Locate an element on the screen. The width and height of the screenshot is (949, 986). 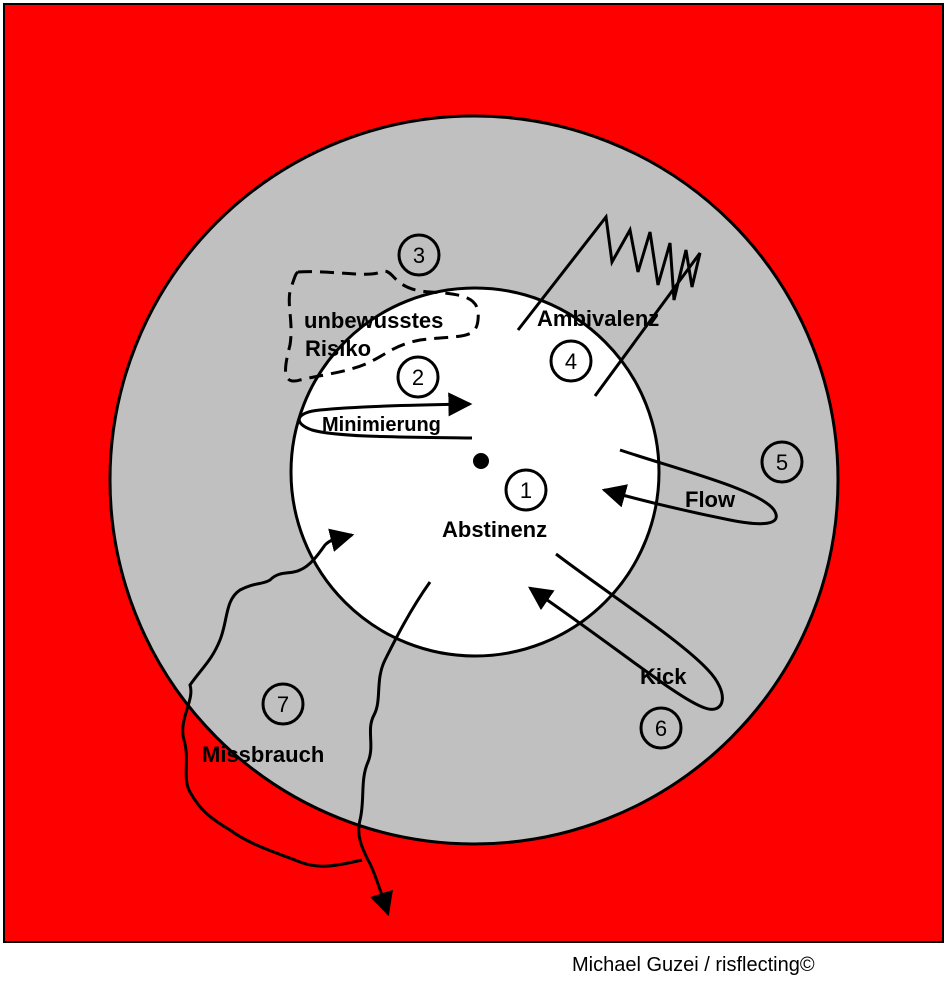
svg-text: 4 is located at coordinates (571, 361).